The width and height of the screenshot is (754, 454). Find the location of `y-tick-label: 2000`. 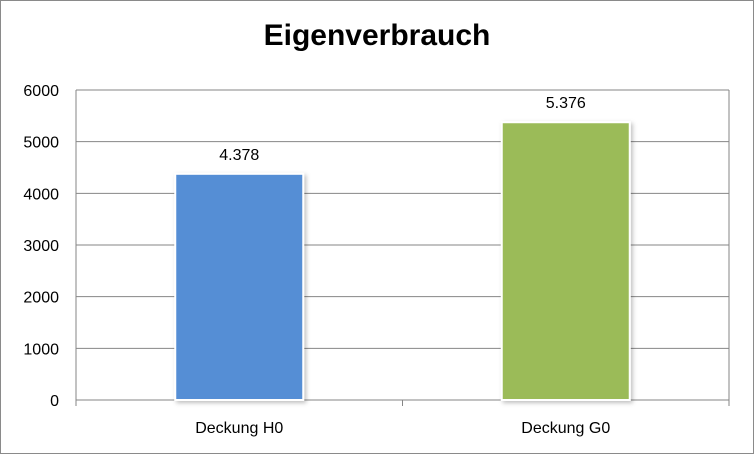

y-tick-label: 2000 is located at coordinates (41, 298).